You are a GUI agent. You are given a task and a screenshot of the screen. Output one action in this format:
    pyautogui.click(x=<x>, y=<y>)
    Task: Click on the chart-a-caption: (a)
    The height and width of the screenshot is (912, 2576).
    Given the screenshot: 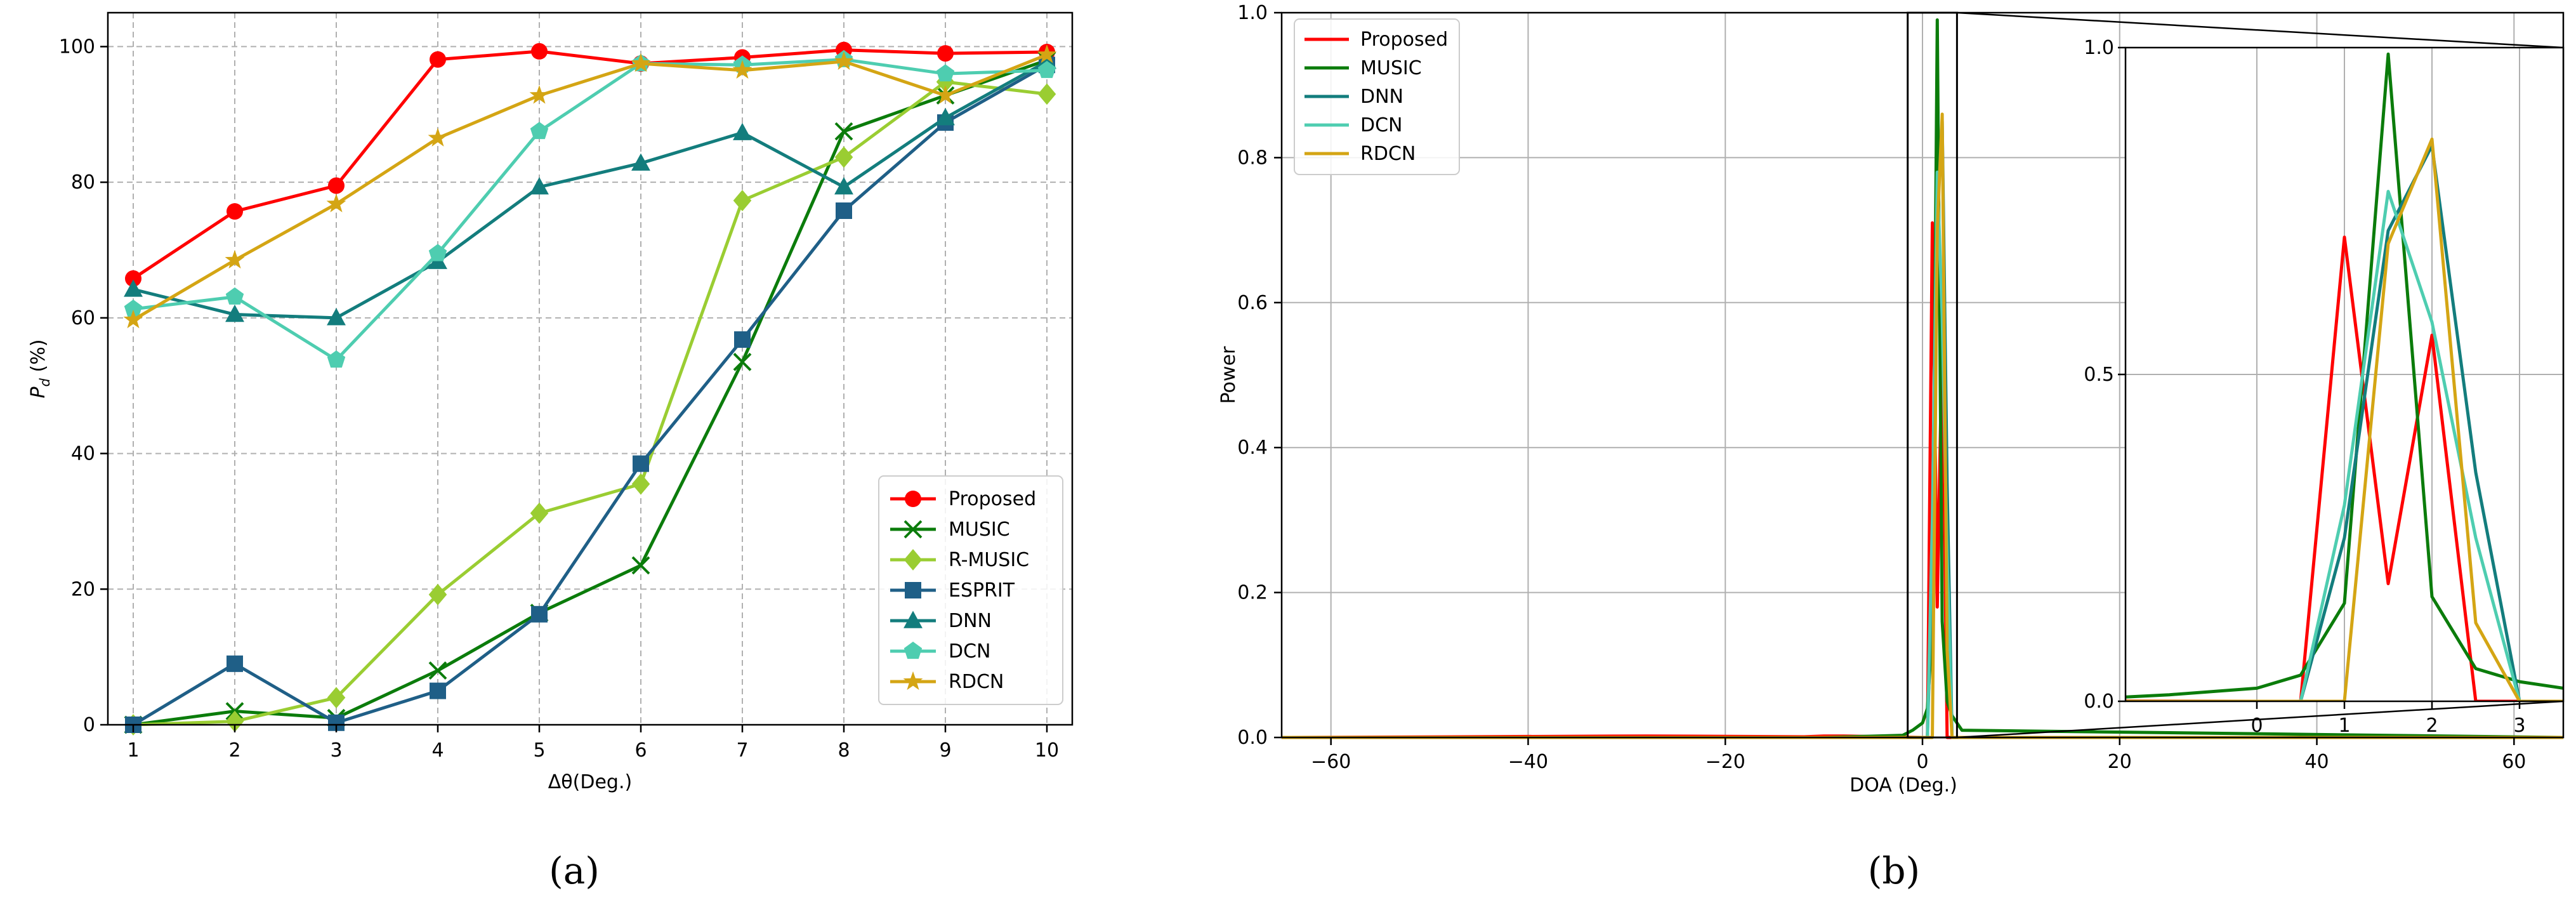 What is the action you would take?
    pyautogui.click(x=574, y=870)
    